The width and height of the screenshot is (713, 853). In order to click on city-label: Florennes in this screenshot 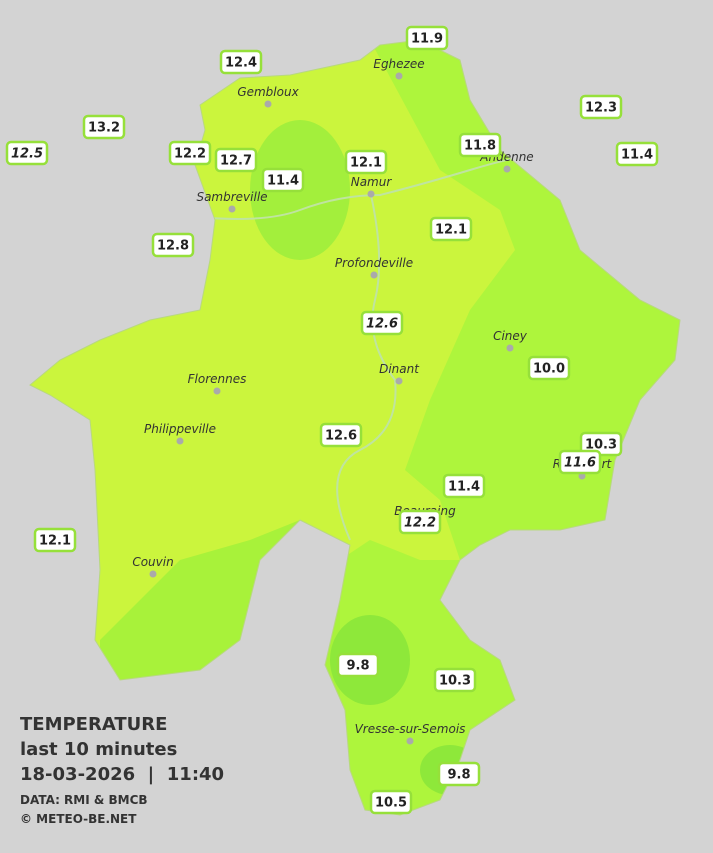, I will do `click(217, 379)`.